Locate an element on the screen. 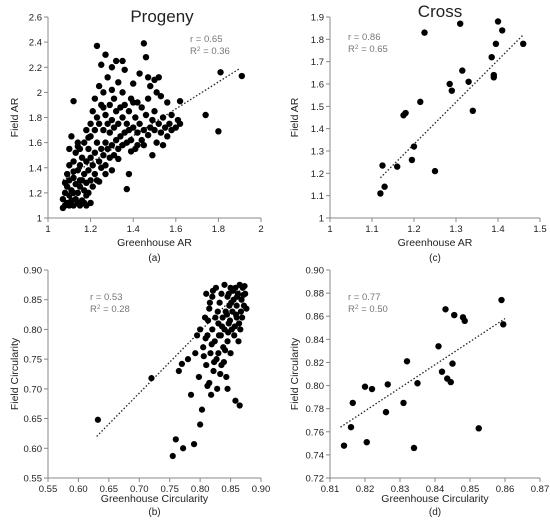 This screenshot has width=550, height=522. y-tick-label: 1.2 is located at coordinates (317, 174).